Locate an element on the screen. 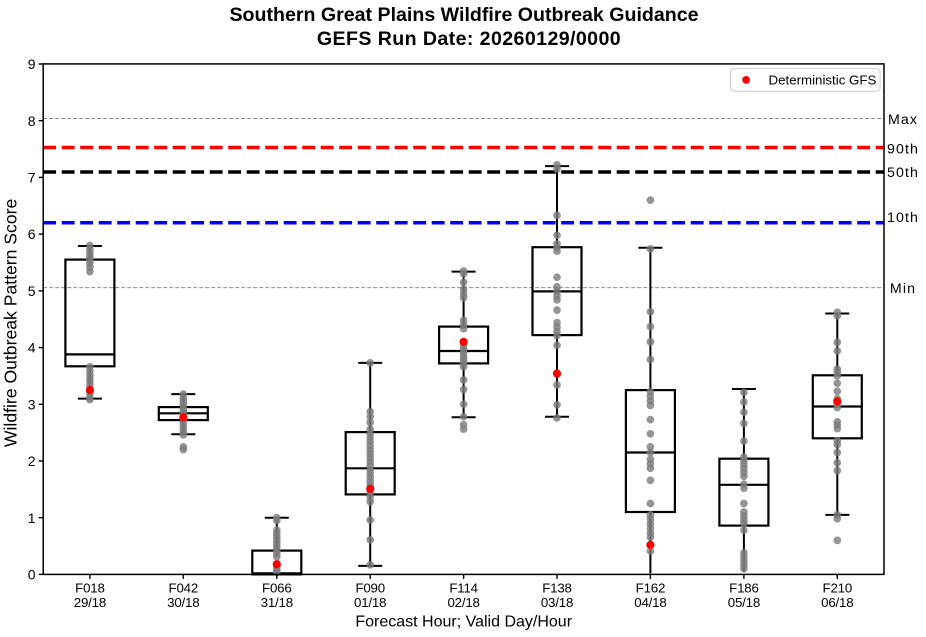 The width and height of the screenshot is (926, 637). svg-text: F210 is located at coordinates (838, 587).